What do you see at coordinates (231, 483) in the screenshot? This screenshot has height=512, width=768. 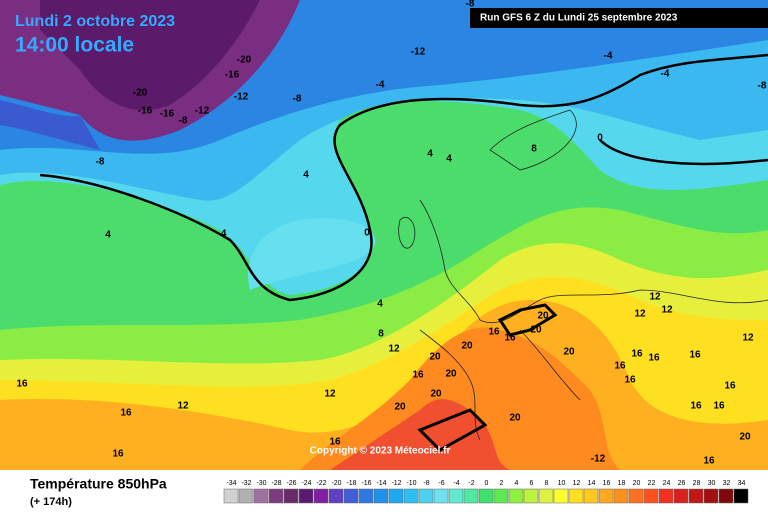 I see `legend-label: -34` at bounding box center [231, 483].